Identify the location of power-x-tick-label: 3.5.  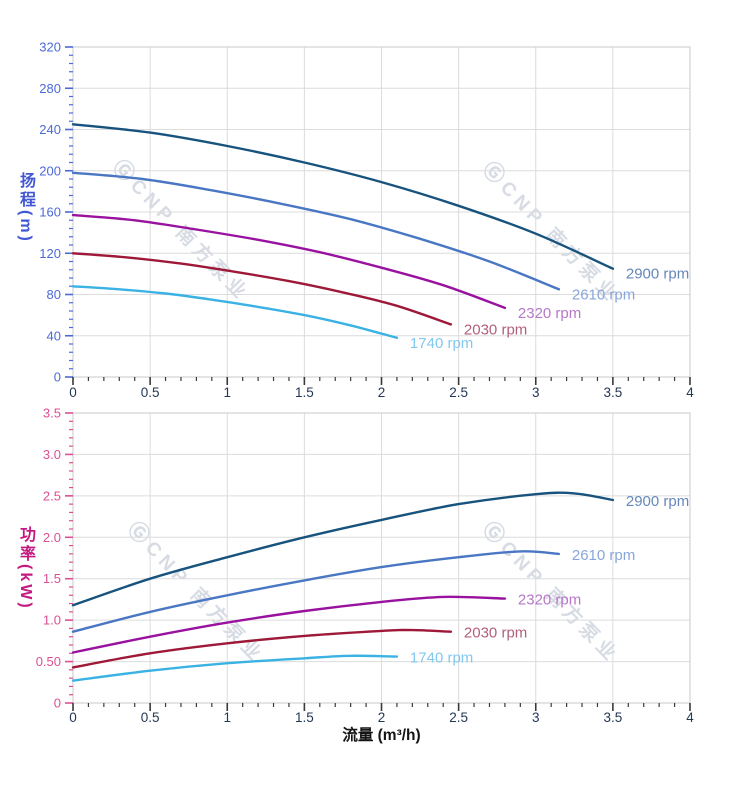
(612, 717).